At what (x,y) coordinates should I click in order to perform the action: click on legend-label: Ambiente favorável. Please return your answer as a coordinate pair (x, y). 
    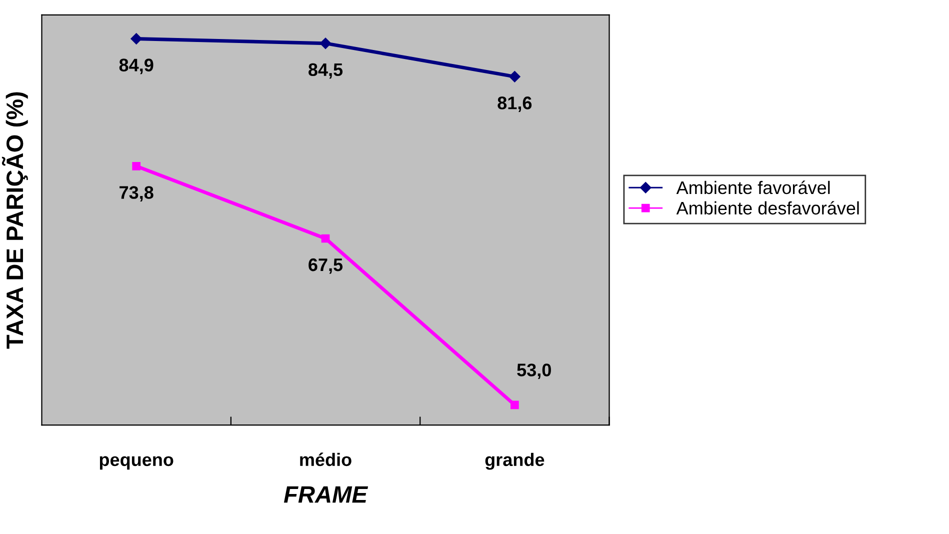
    Looking at the image, I should click on (753, 187).